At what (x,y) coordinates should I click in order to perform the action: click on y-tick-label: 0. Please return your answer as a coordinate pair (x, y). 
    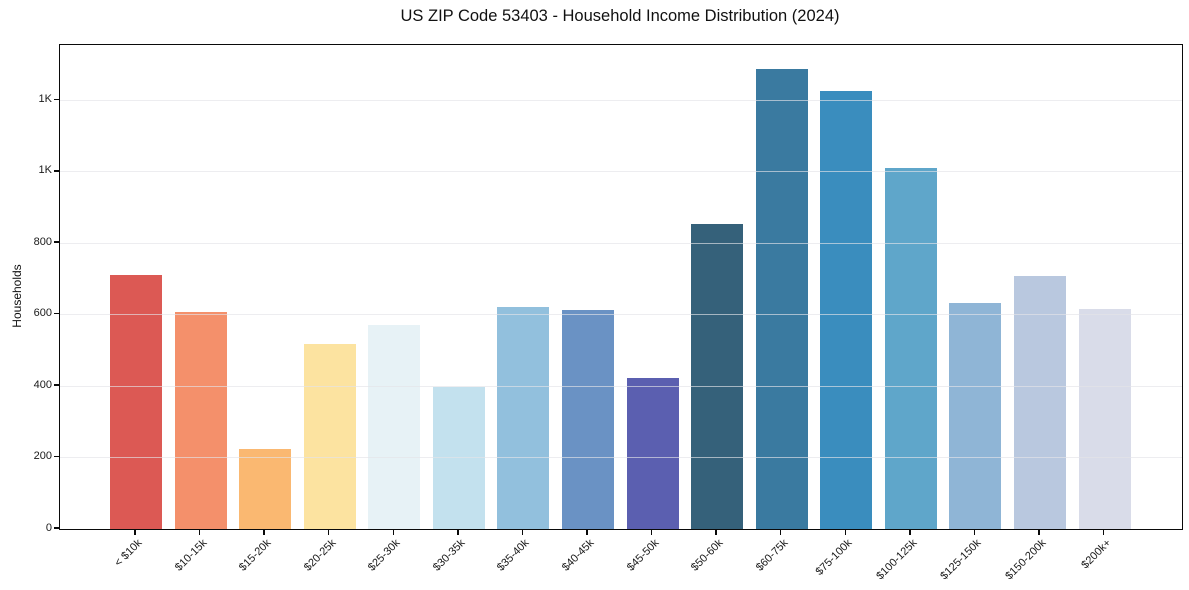
    Looking at the image, I should click on (48, 527).